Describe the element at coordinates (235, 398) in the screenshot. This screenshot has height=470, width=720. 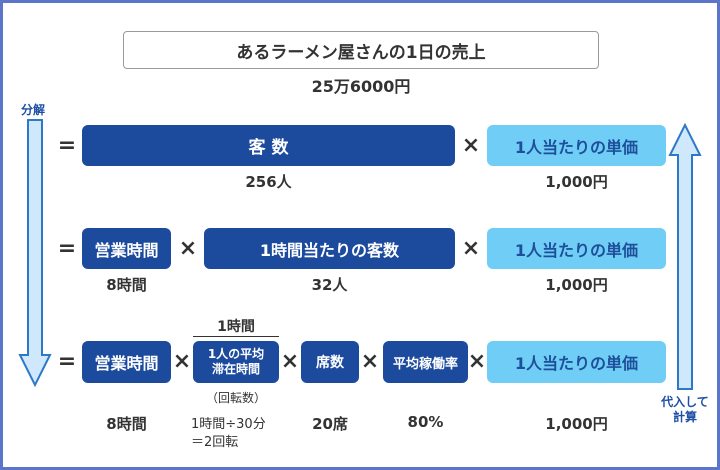
I see `turnover-label: （回転数）` at that location.